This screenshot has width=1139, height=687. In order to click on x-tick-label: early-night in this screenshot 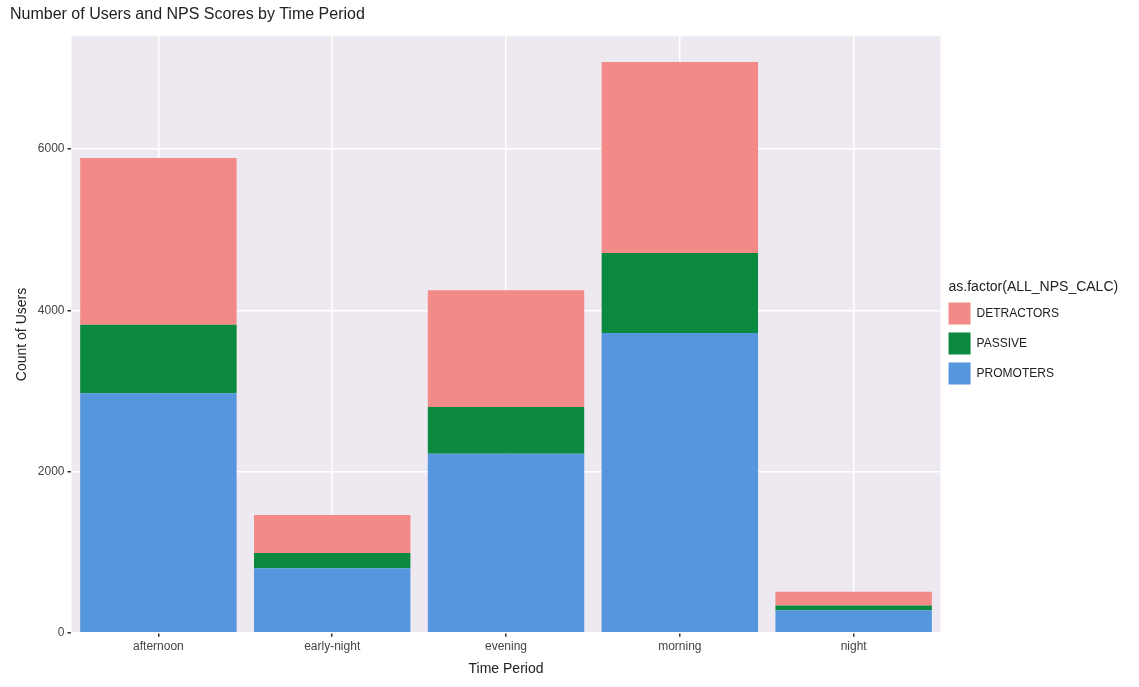, I will do `click(332, 646)`.